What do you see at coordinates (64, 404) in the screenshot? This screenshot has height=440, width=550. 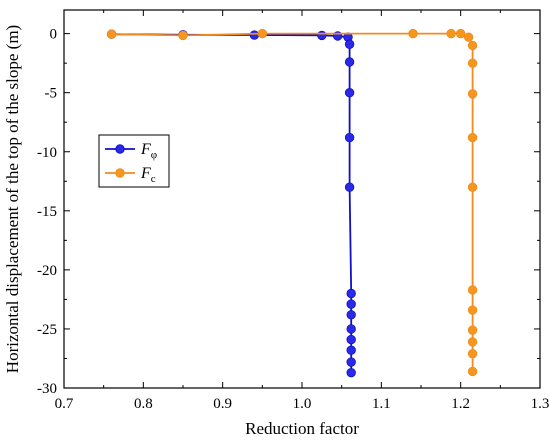 I see `x-tick-label: 0.7` at bounding box center [64, 404].